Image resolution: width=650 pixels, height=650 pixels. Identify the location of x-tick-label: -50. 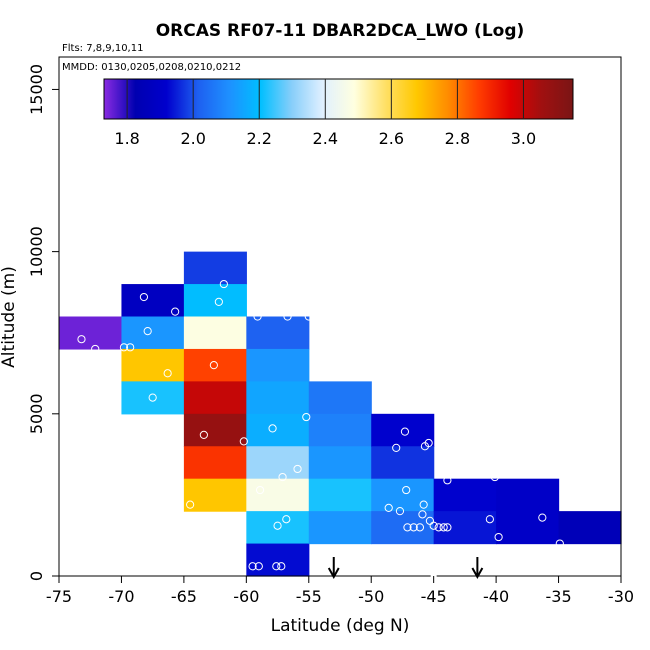
(371, 596).